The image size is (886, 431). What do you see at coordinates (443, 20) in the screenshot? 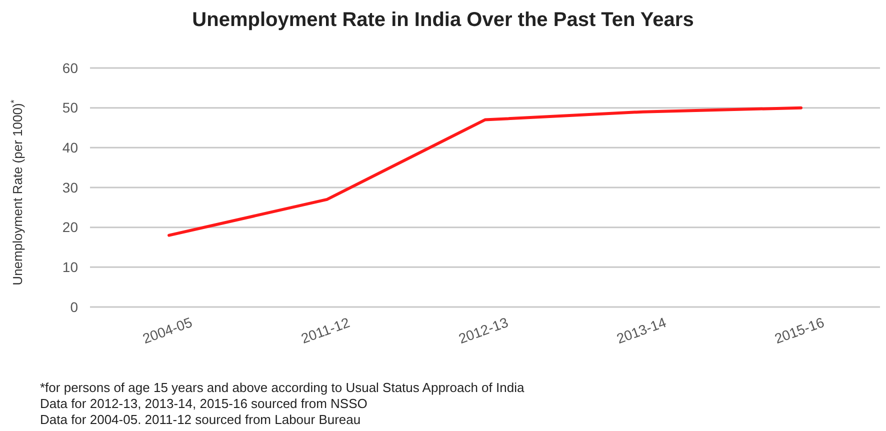
I see `chart-title: Unemployment Rate in India Over the Past Ten Years` at bounding box center [443, 20].